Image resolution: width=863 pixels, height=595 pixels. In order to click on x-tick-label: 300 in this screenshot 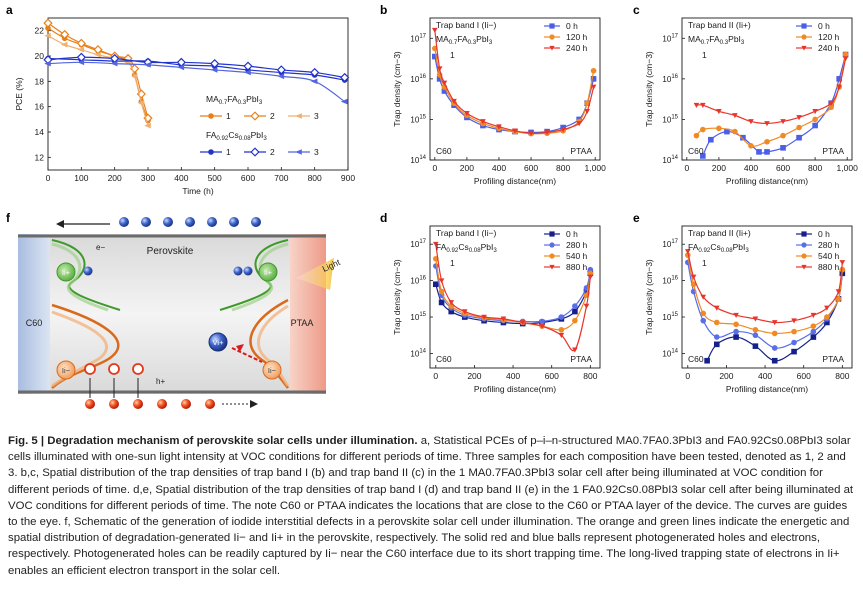, I will do `click(148, 178)`.